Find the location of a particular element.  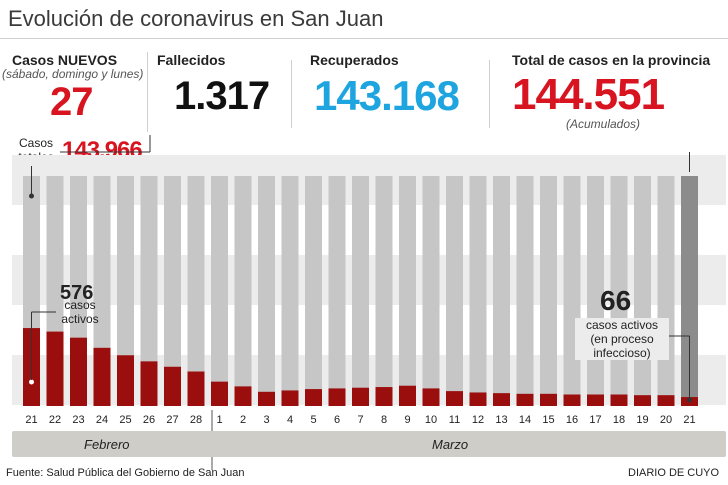

tick-label-12: 4 is located at coordinates (290, 420).